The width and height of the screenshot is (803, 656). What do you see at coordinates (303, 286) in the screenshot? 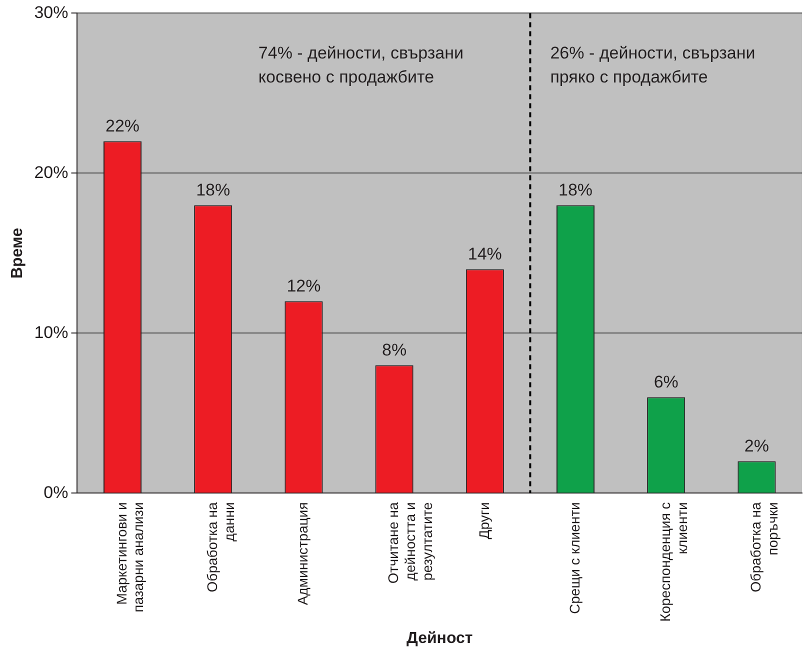
I see `data-label: 12%` at bounding box center [303, 286].